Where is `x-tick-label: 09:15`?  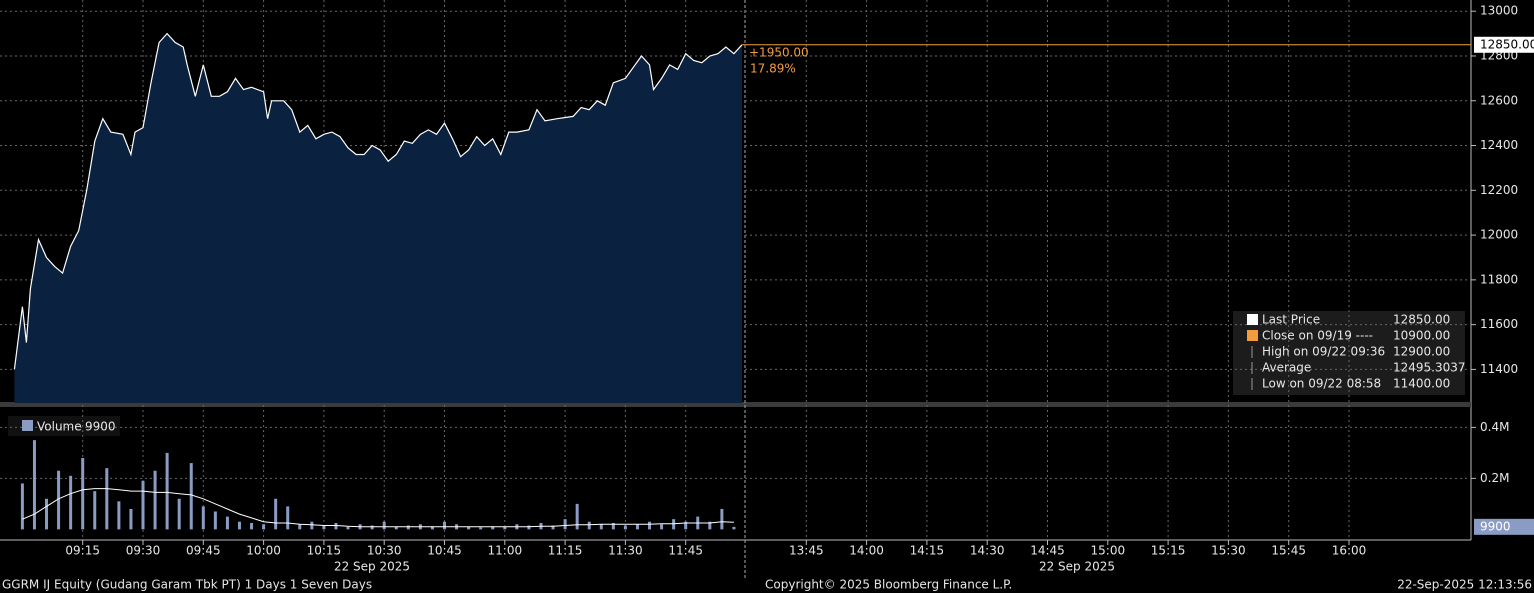 x-tick-label: 09:15 is located at coordinates (82, 551).